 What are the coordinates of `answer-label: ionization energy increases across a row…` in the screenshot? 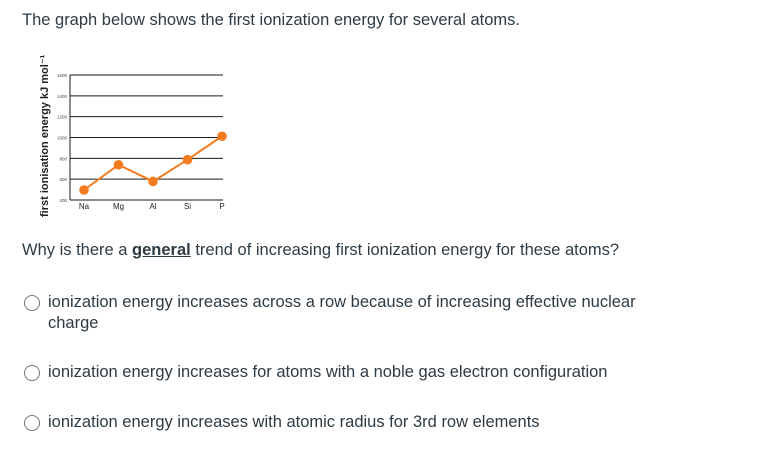 It's located at (342, 312).